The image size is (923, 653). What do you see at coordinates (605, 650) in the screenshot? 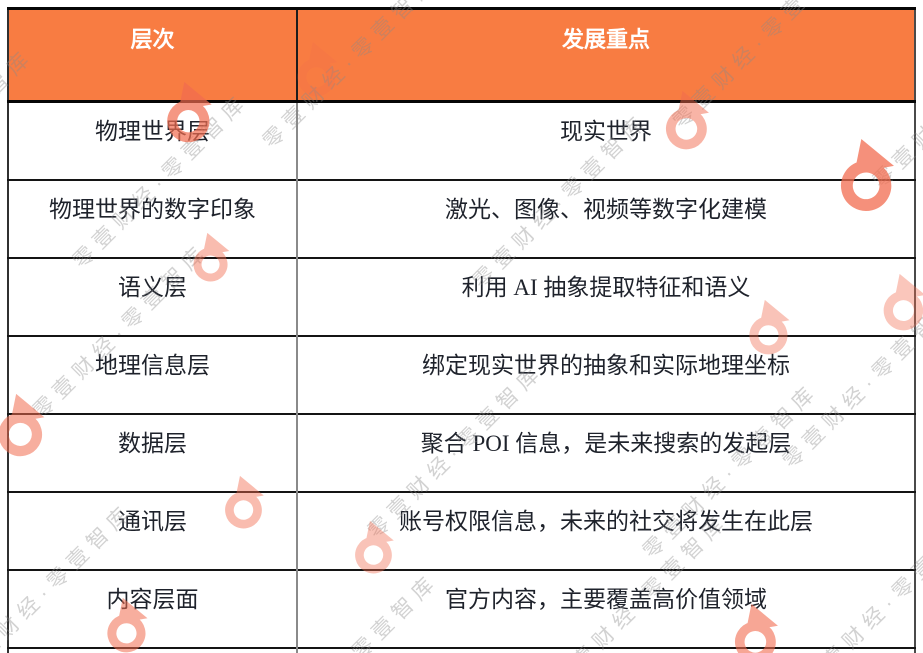
I see `cell-focus: 通过 UGC 丰富河图世界的内容` at bounding box center [605, 650].